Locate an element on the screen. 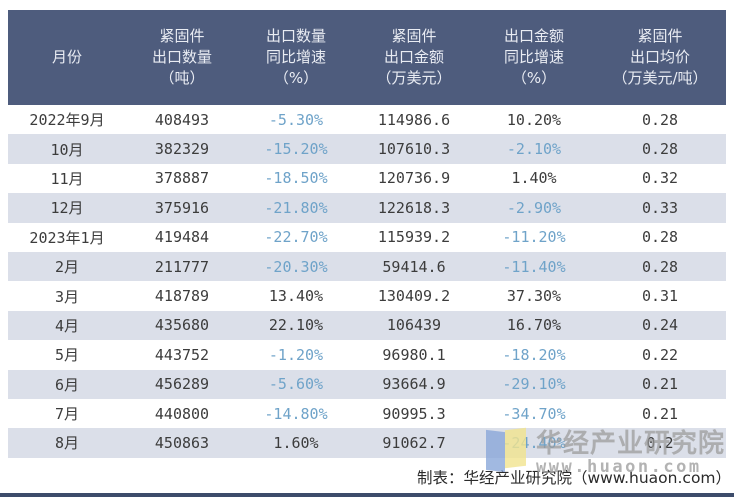 This screenshot has height=504, width=734. logo-blue-panel is located at coordinates (495, 451).